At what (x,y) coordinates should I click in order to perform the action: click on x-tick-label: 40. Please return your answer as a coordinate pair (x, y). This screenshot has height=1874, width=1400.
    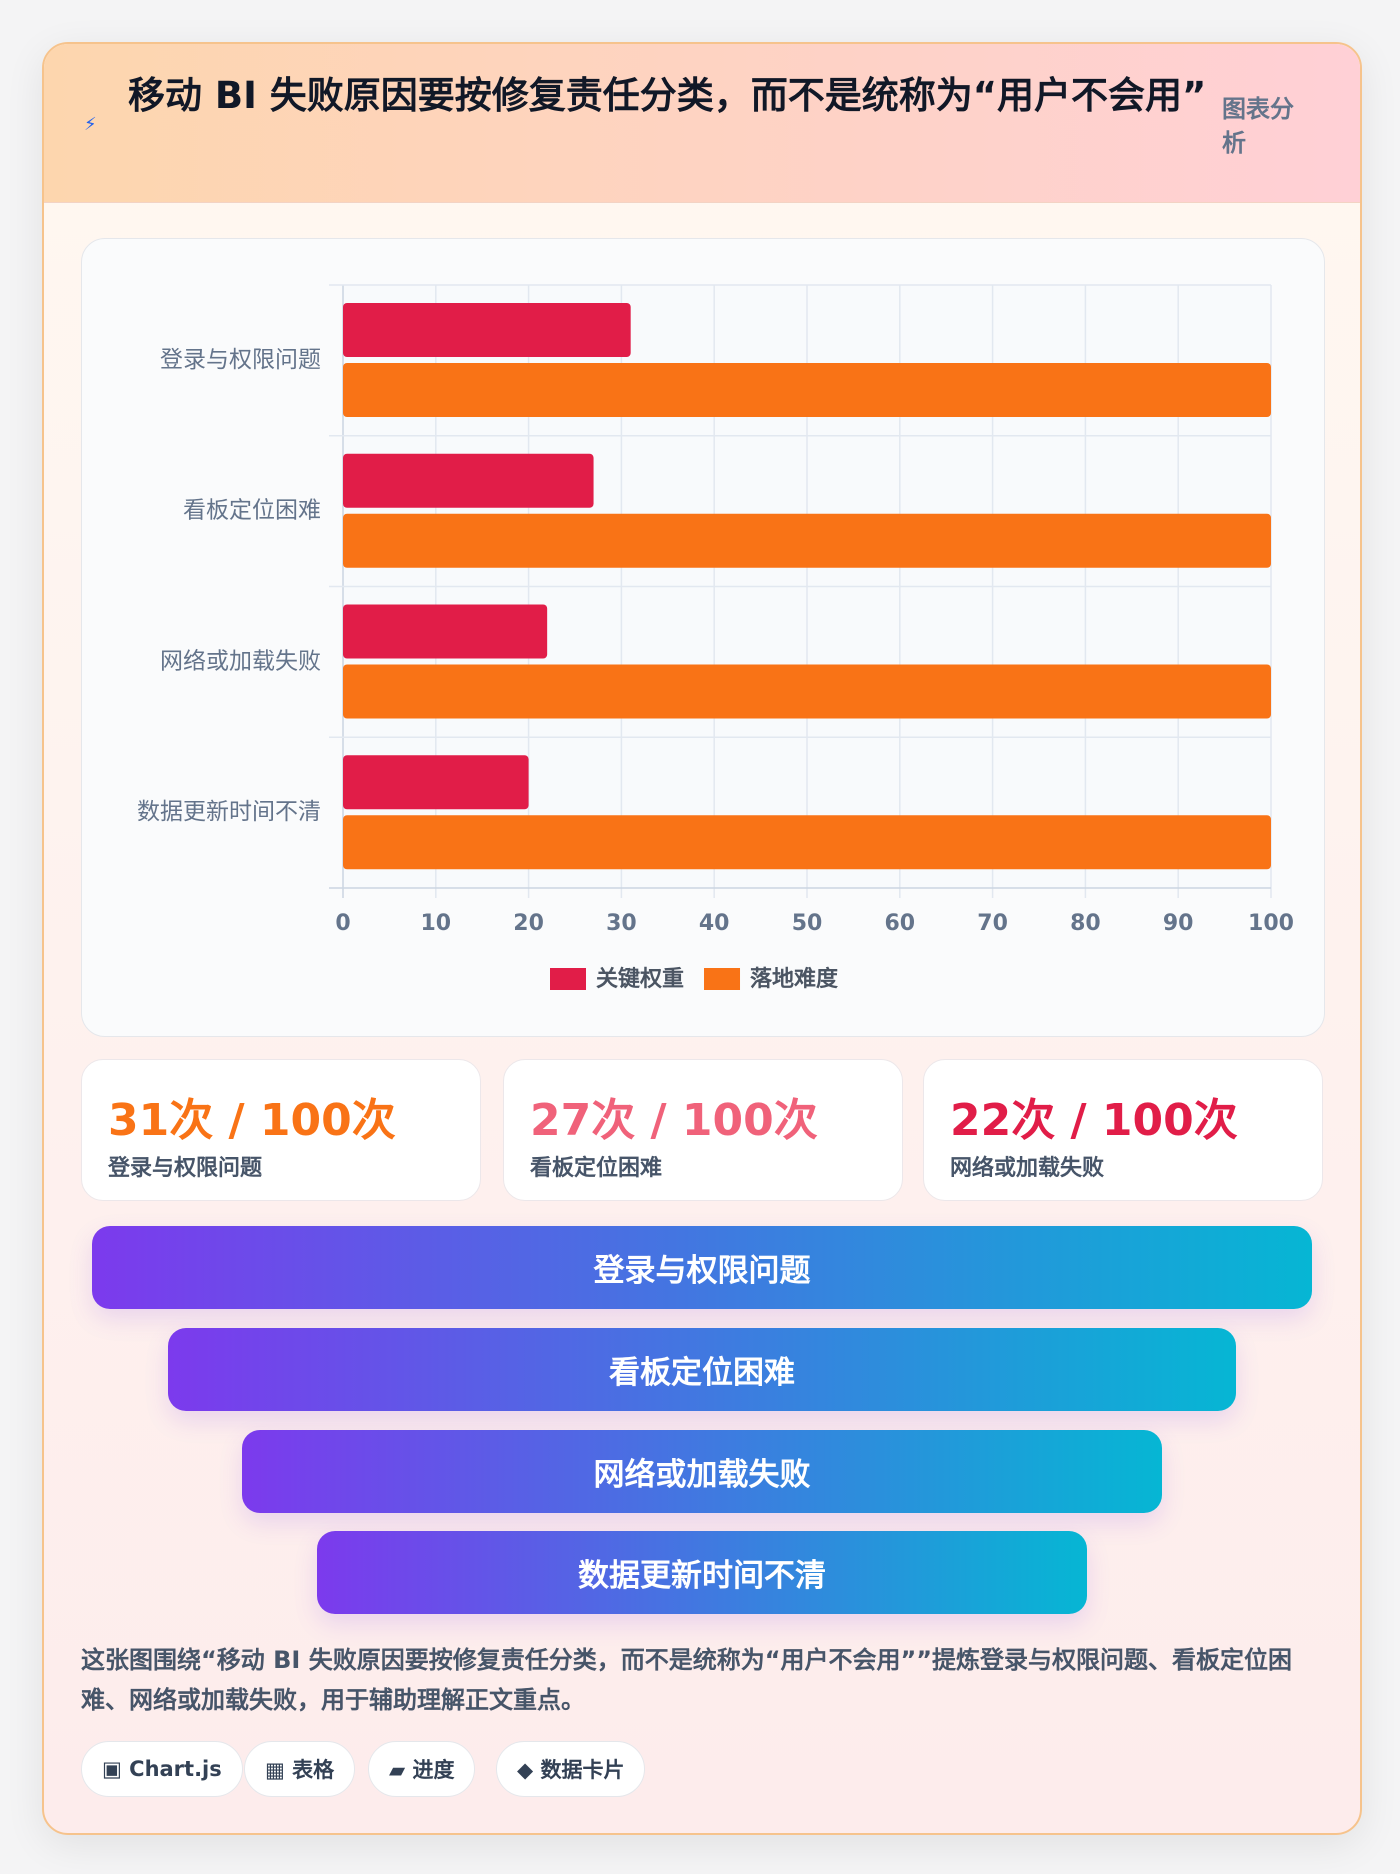
    Looking at the image, I should click on (714, 923).